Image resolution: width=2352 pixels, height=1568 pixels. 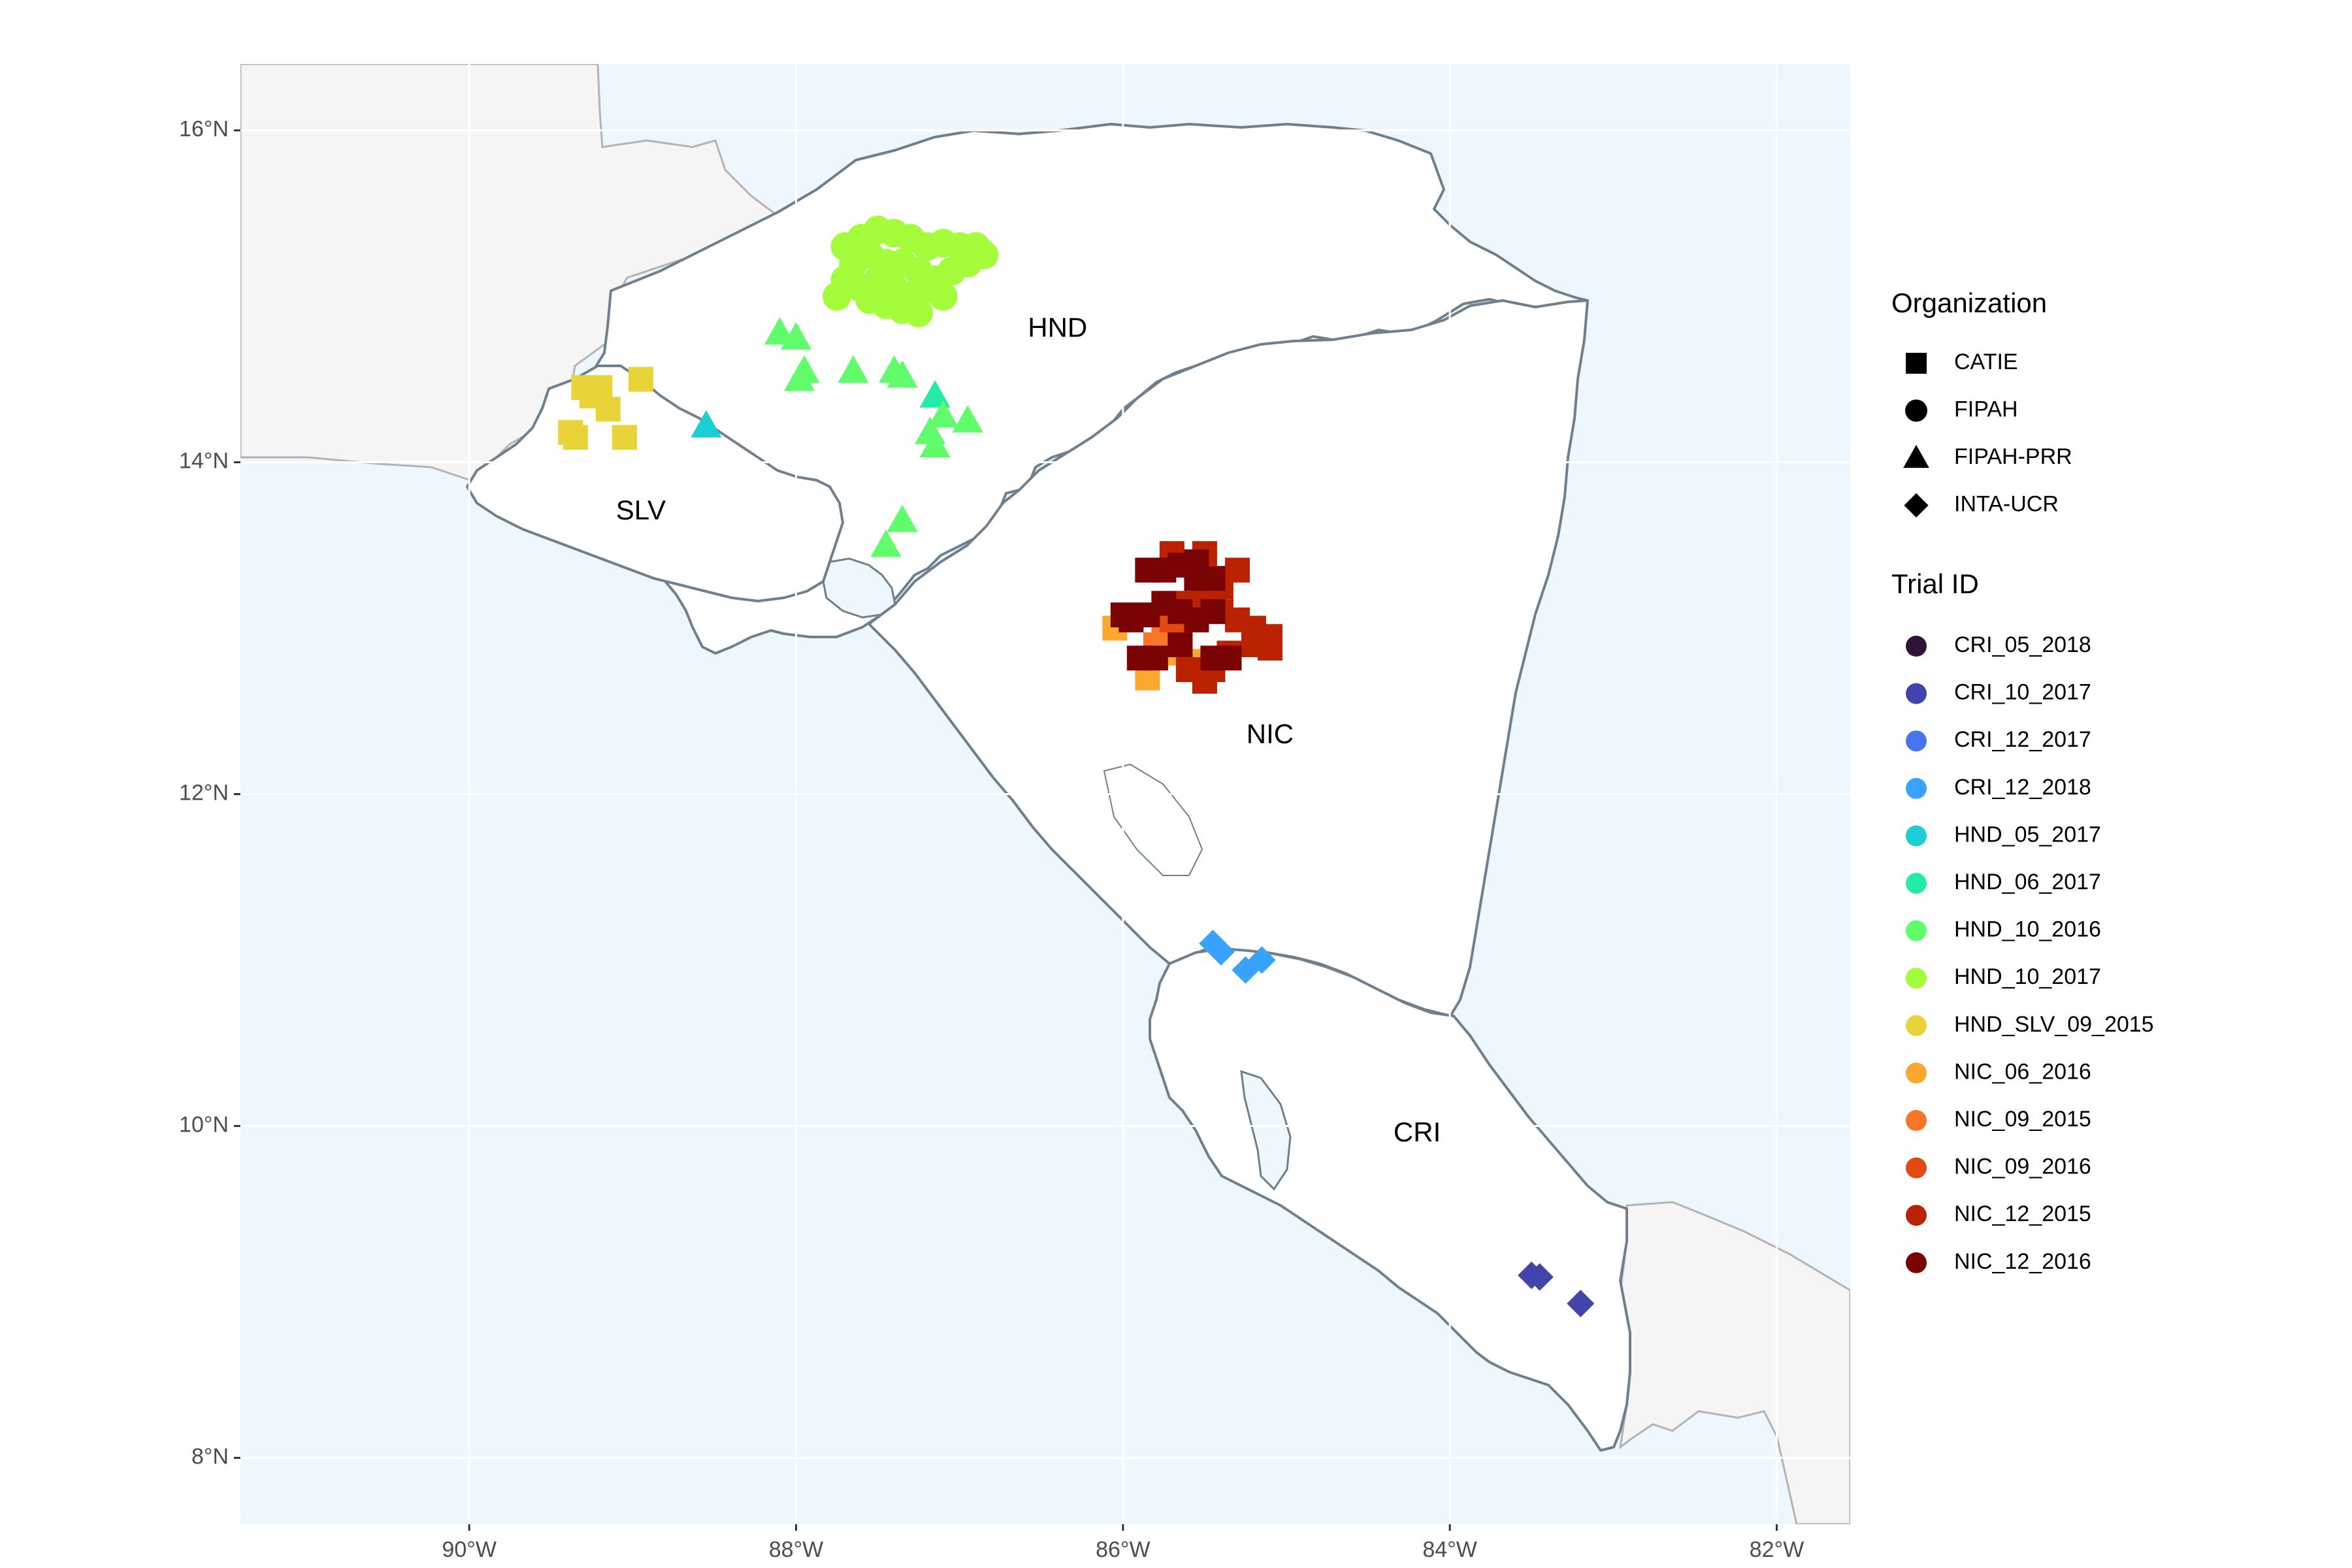 I want to click on x-tick-label: 86°W, so click(x=1123, y=1549).